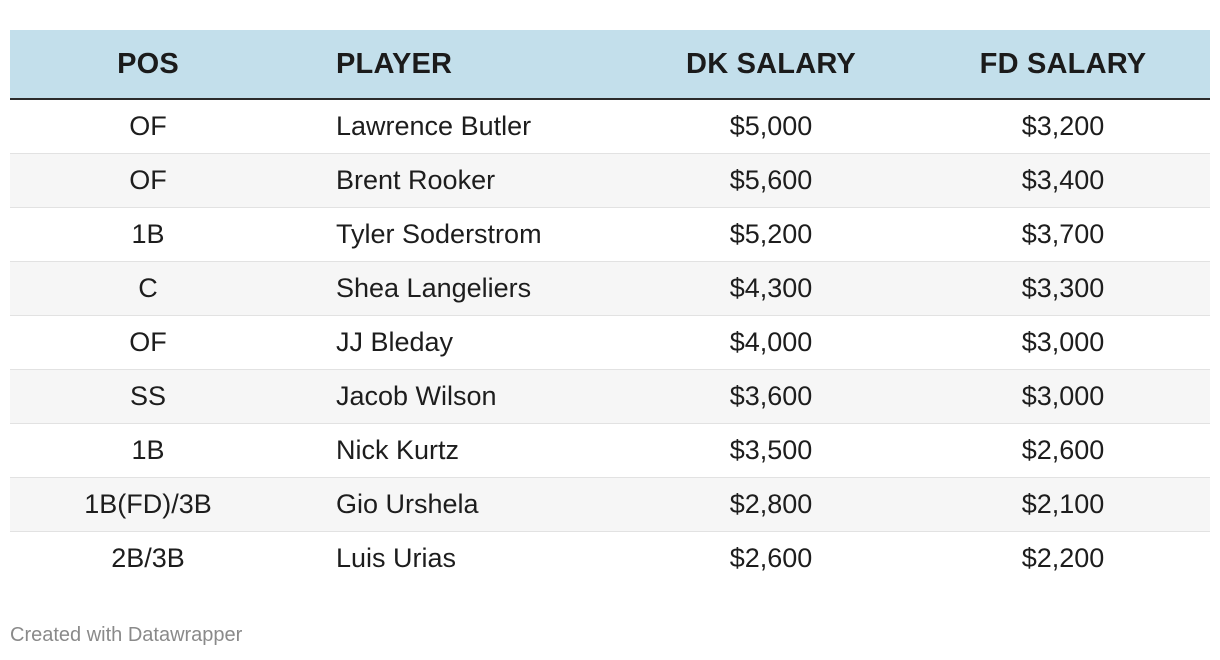 The image size is (1220, 660). What do you see at coordinates (771, 234) in the screenshot?
I see `cell-dk-salary: $5,200` at bounding box center [771, 234].